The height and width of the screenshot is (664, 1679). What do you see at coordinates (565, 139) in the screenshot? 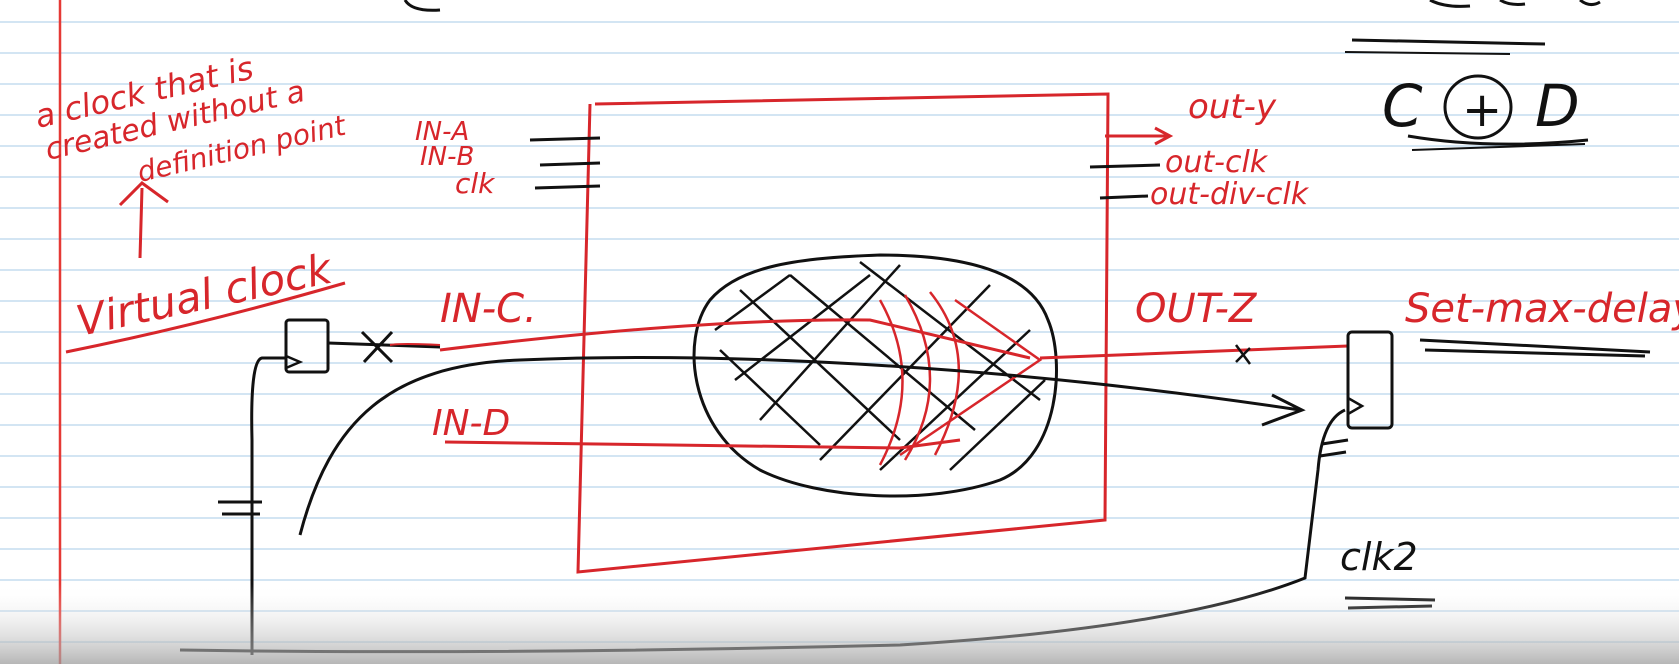
I see `pin-in-a` at bounding box center [565, 139].